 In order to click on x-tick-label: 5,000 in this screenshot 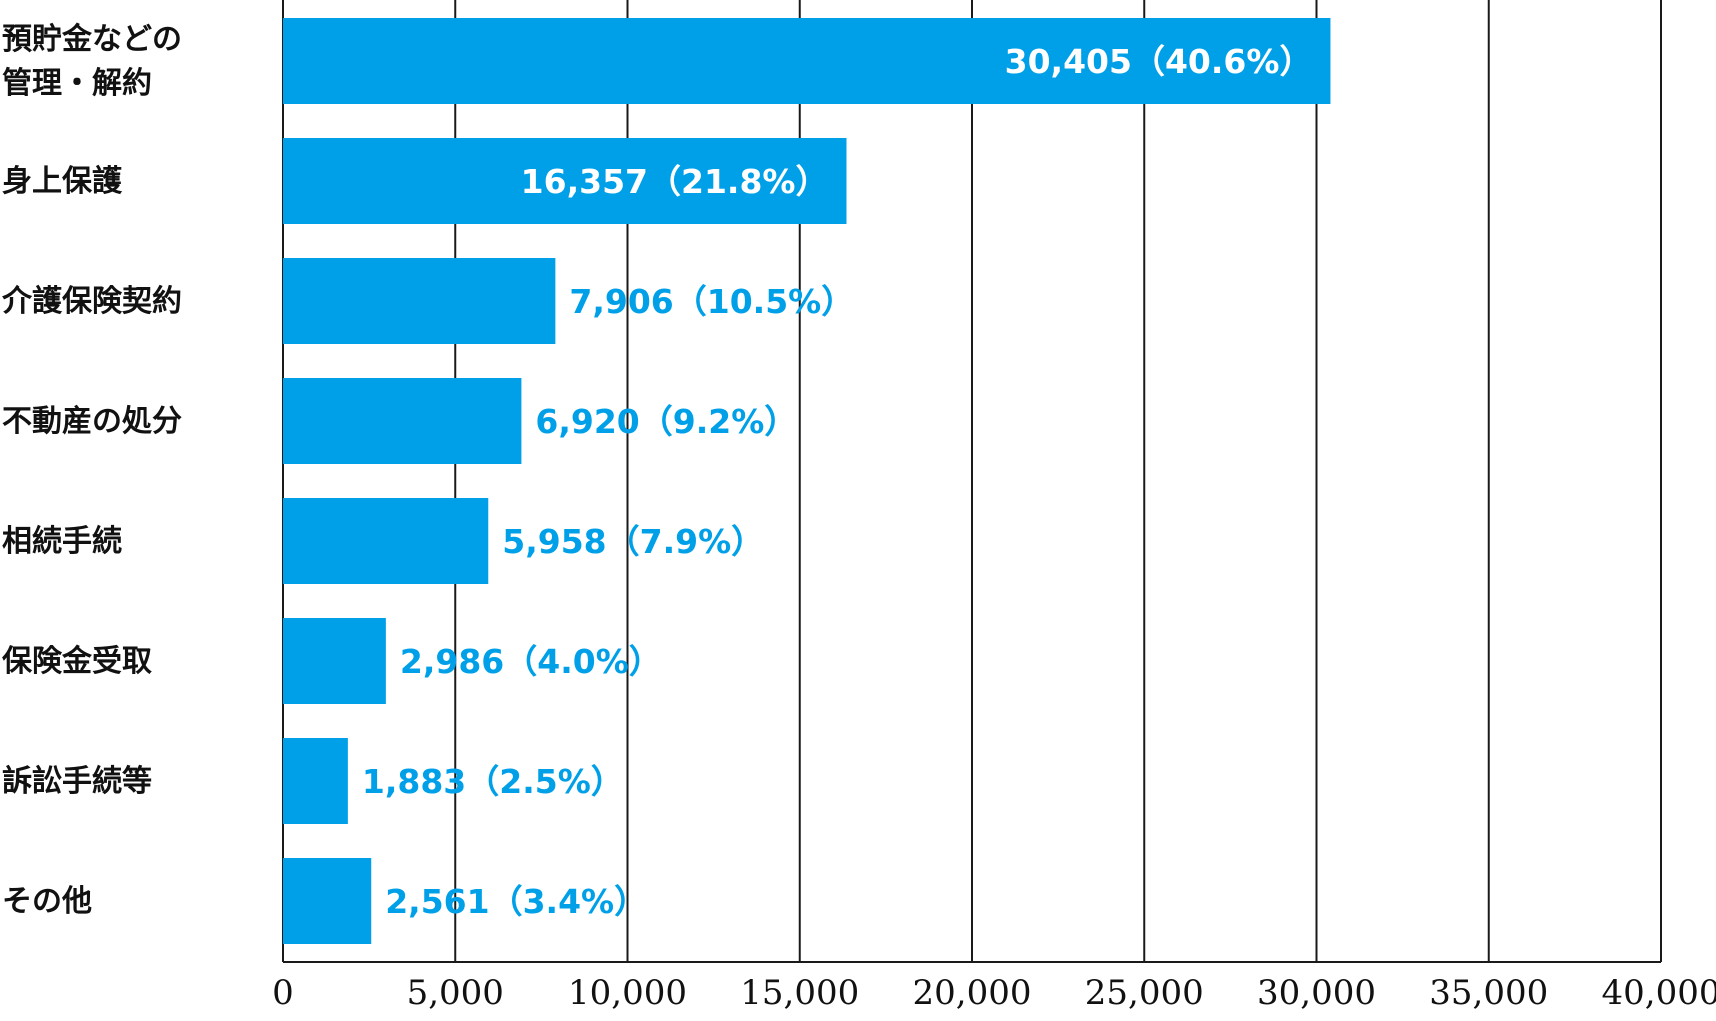, I will do `click(455, 993)`.